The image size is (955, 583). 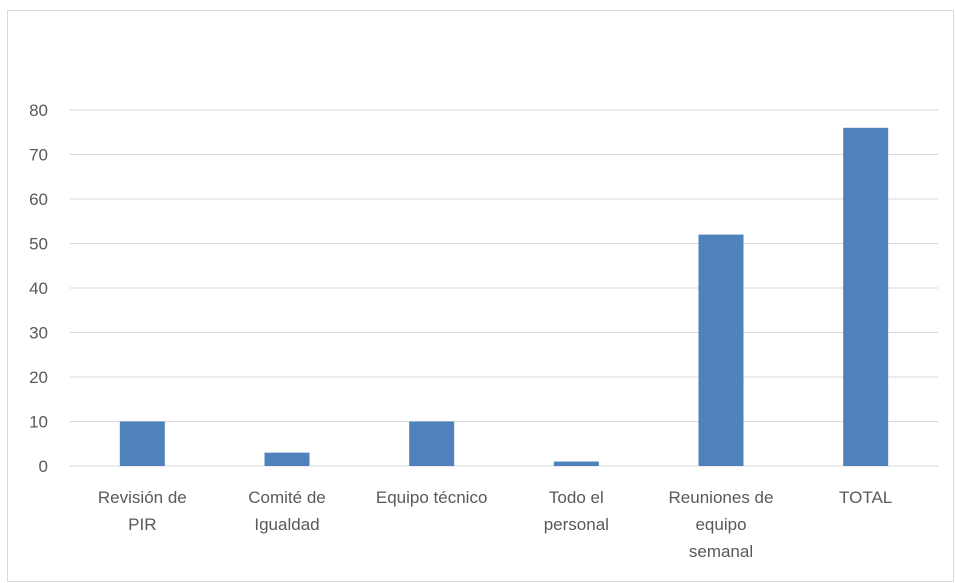 I want to click on x-category-label-line: Equipo técnico, so click(x=432, y=497).